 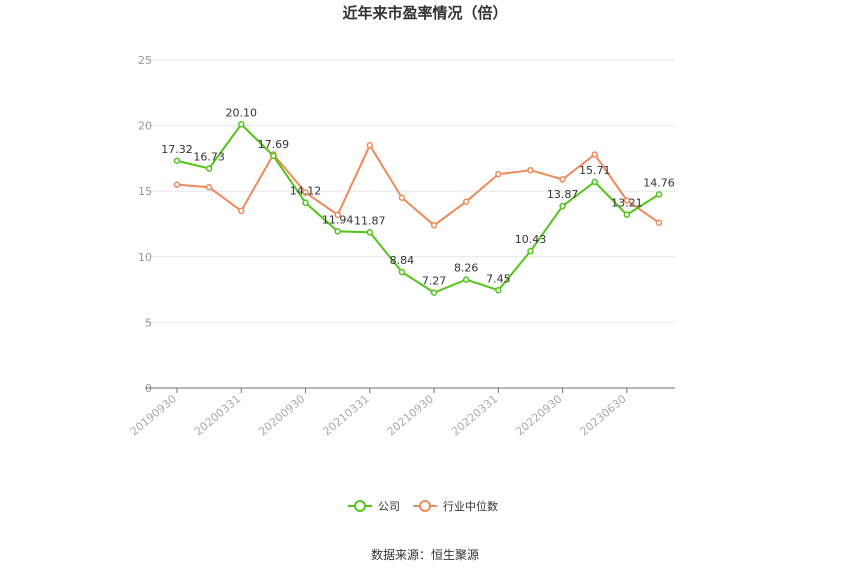 I want to click on legend-label: 行业中位数, so click(x=470, y=506).